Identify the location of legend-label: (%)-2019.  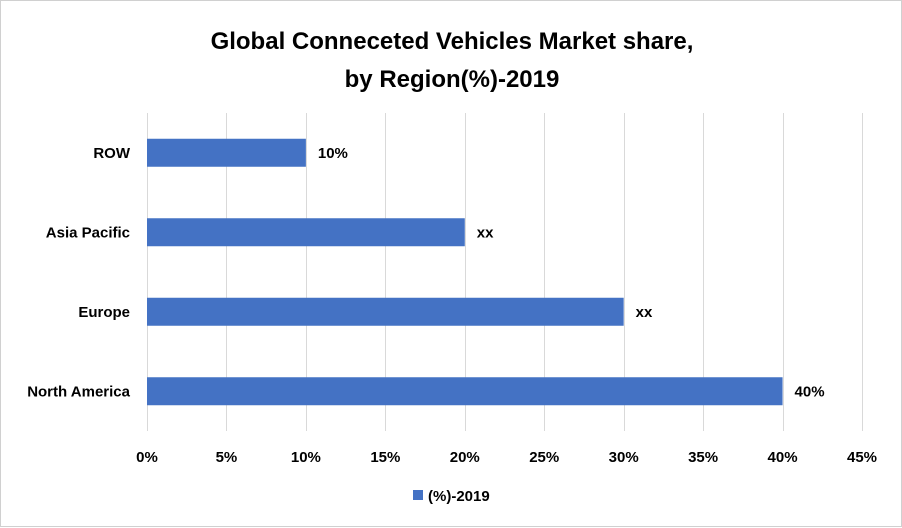
(459, 496).